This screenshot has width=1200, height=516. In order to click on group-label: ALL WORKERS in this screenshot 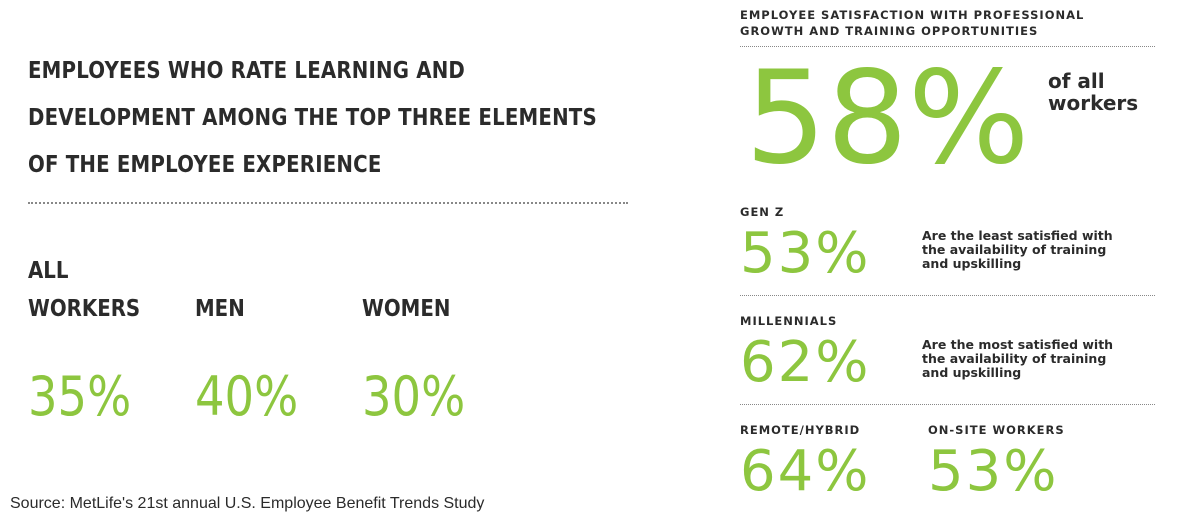, I will do `click(84, 290)`.